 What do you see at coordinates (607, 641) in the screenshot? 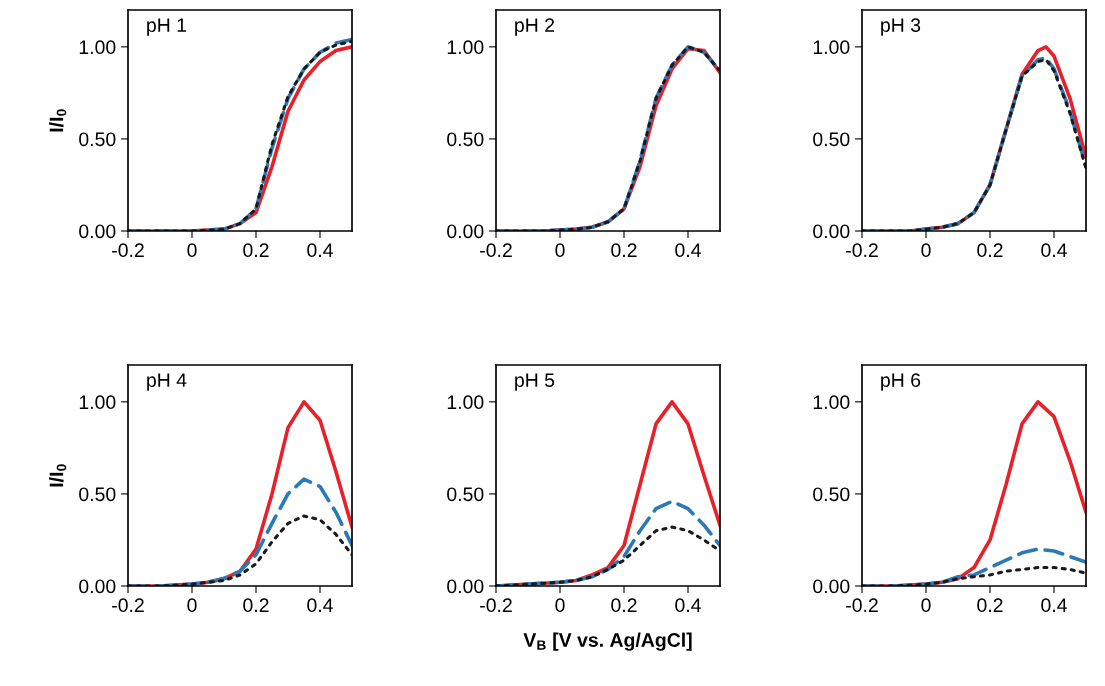
I see `x-axis-title: V$_{B}$ [V vs. Ag/AgCl]` at bounding box center [607, 641].